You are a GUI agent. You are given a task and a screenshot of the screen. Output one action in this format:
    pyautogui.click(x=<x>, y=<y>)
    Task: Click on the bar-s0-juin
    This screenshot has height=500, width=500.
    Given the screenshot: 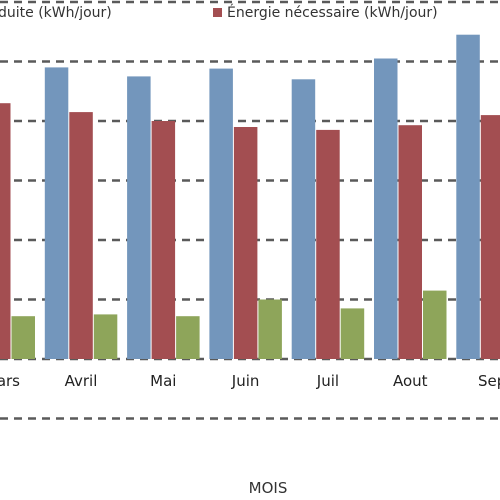 What is the action you would take?
    pyautogui.click(x=221, y=213)
    